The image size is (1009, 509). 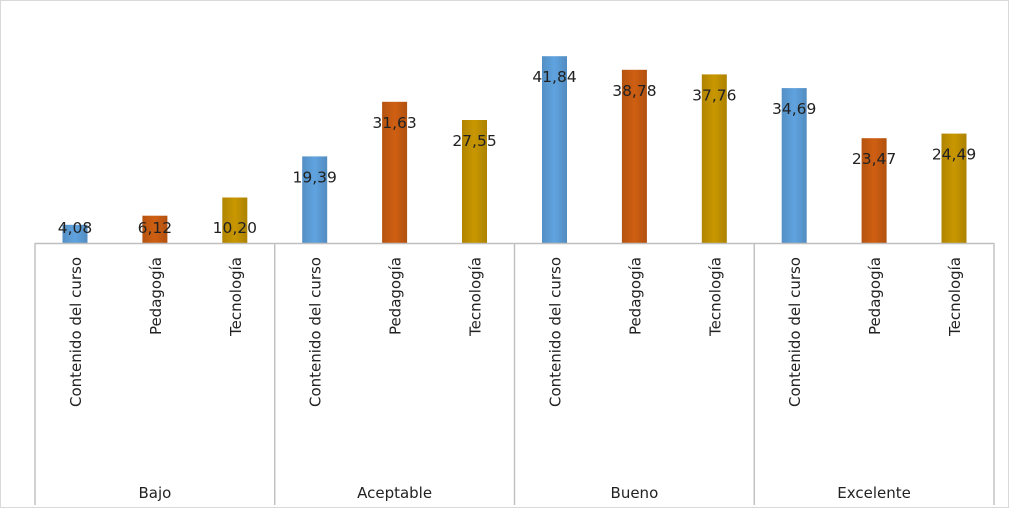 What do you see at coordinates (315, 177) in the screenshot?
I see `data-label: 19,39` at bounding box center [315, 177].